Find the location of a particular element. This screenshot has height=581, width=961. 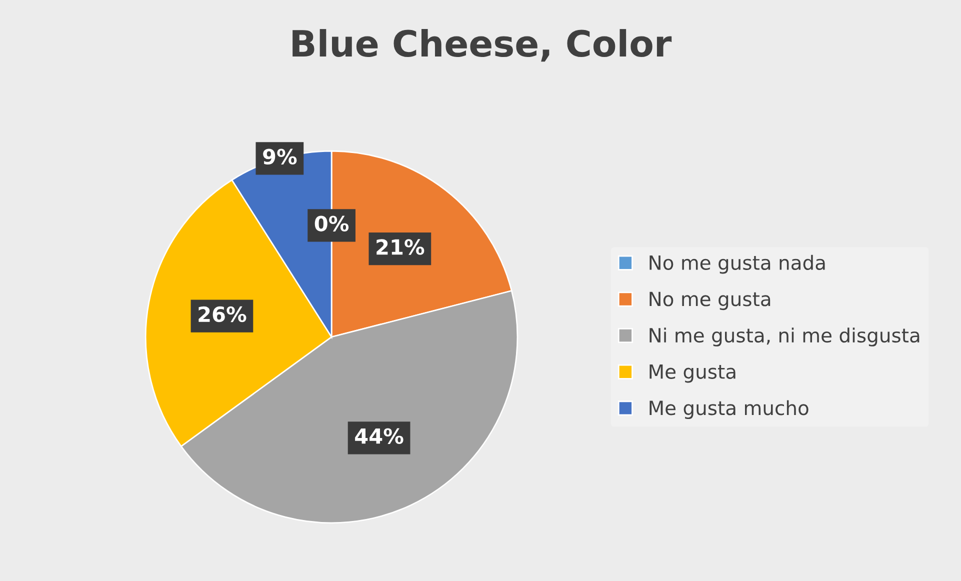

legend-label: No me gusta is located at coordinates (710, 301).